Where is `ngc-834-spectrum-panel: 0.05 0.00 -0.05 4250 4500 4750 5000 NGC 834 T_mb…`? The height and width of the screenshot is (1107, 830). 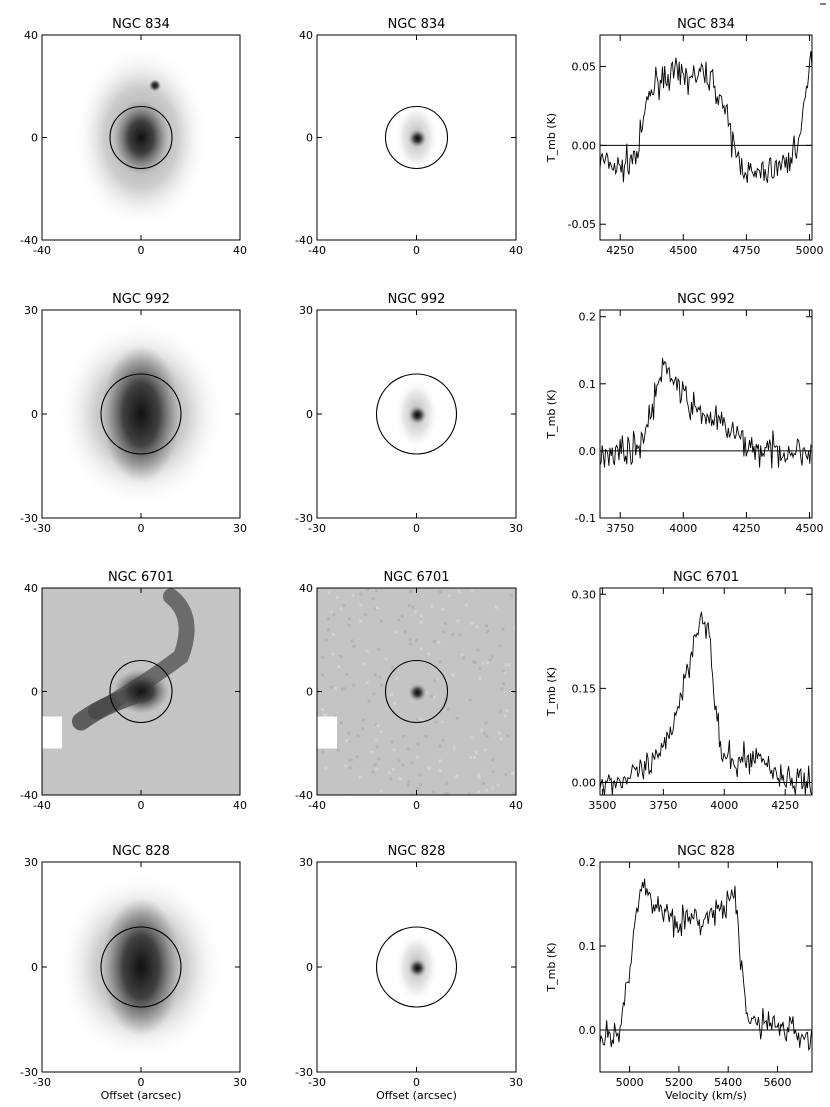 ngc-834-spectrum-panel: 0.05 0.00 -0.05 4250 4500 4750 5000 NGC 834 T_mb… is located at coordinates (684, 137).